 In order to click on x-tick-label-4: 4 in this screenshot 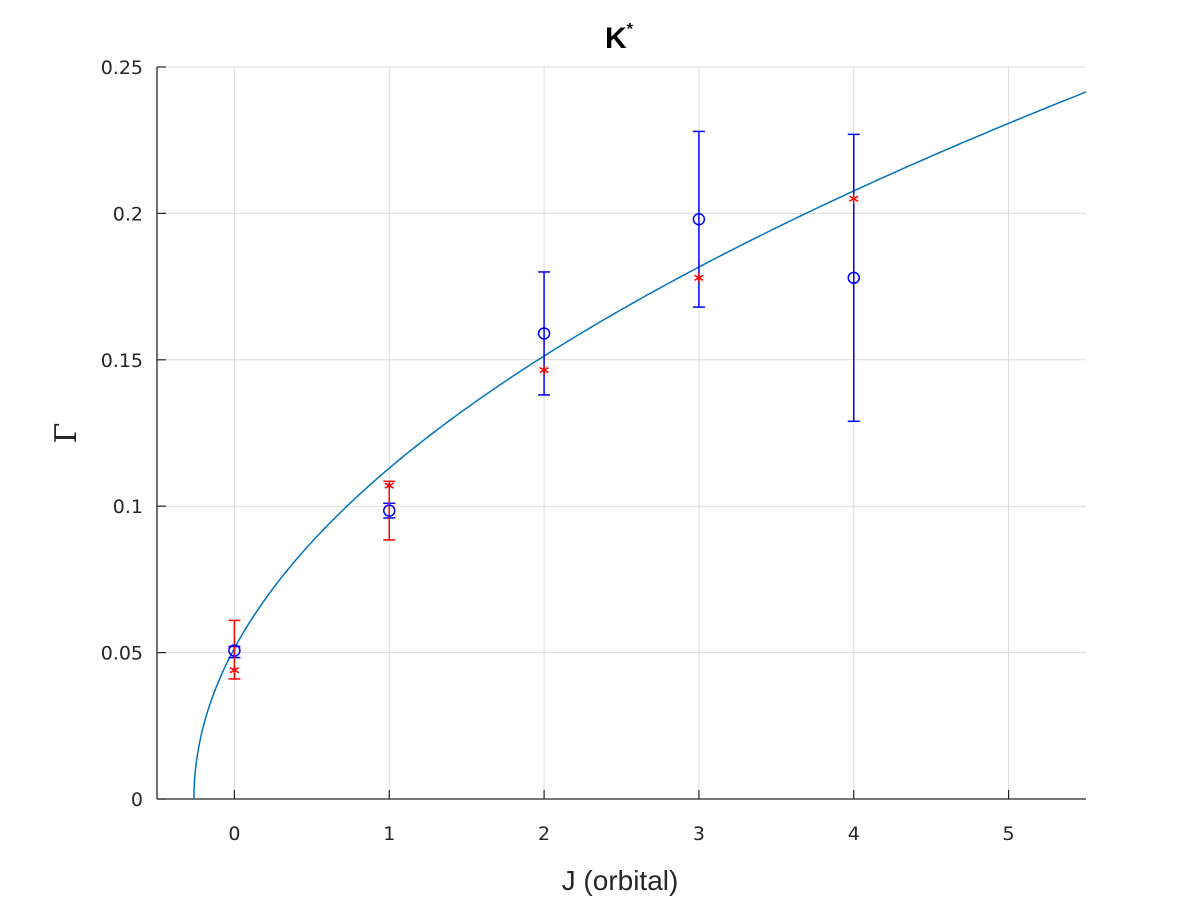, I will do `click(854, 834)`.